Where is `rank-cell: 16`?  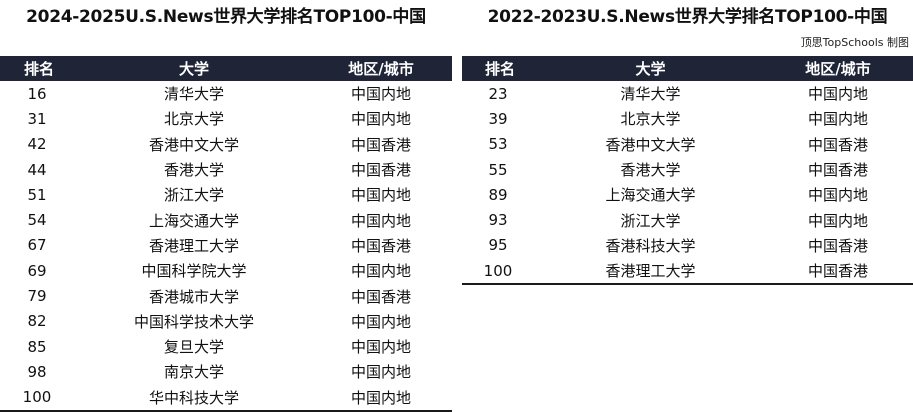
rank-cell: 16 is located at coordinates (37, 93).